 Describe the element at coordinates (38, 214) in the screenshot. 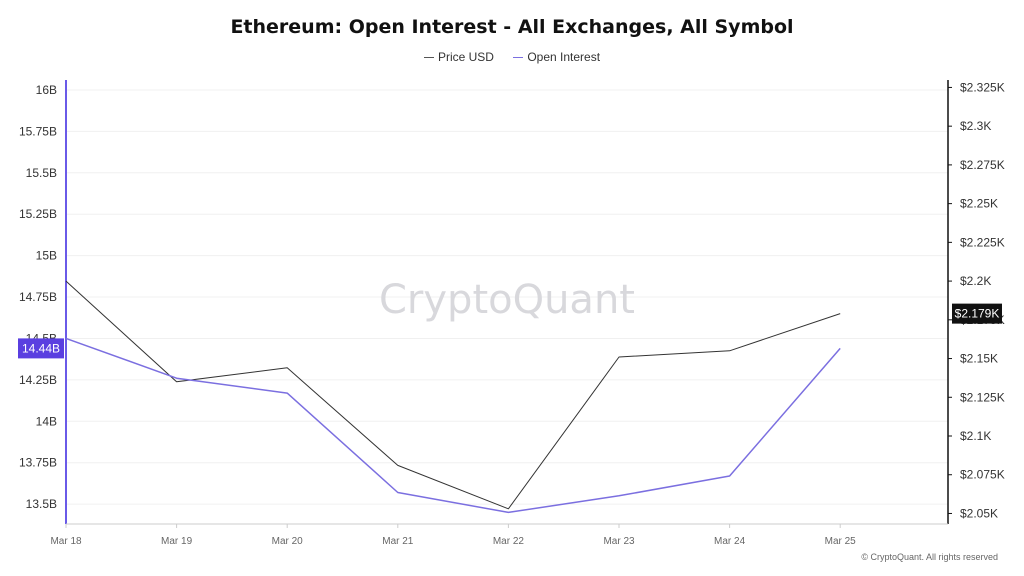

I see `left-tick-label: 15.25B` at that location.